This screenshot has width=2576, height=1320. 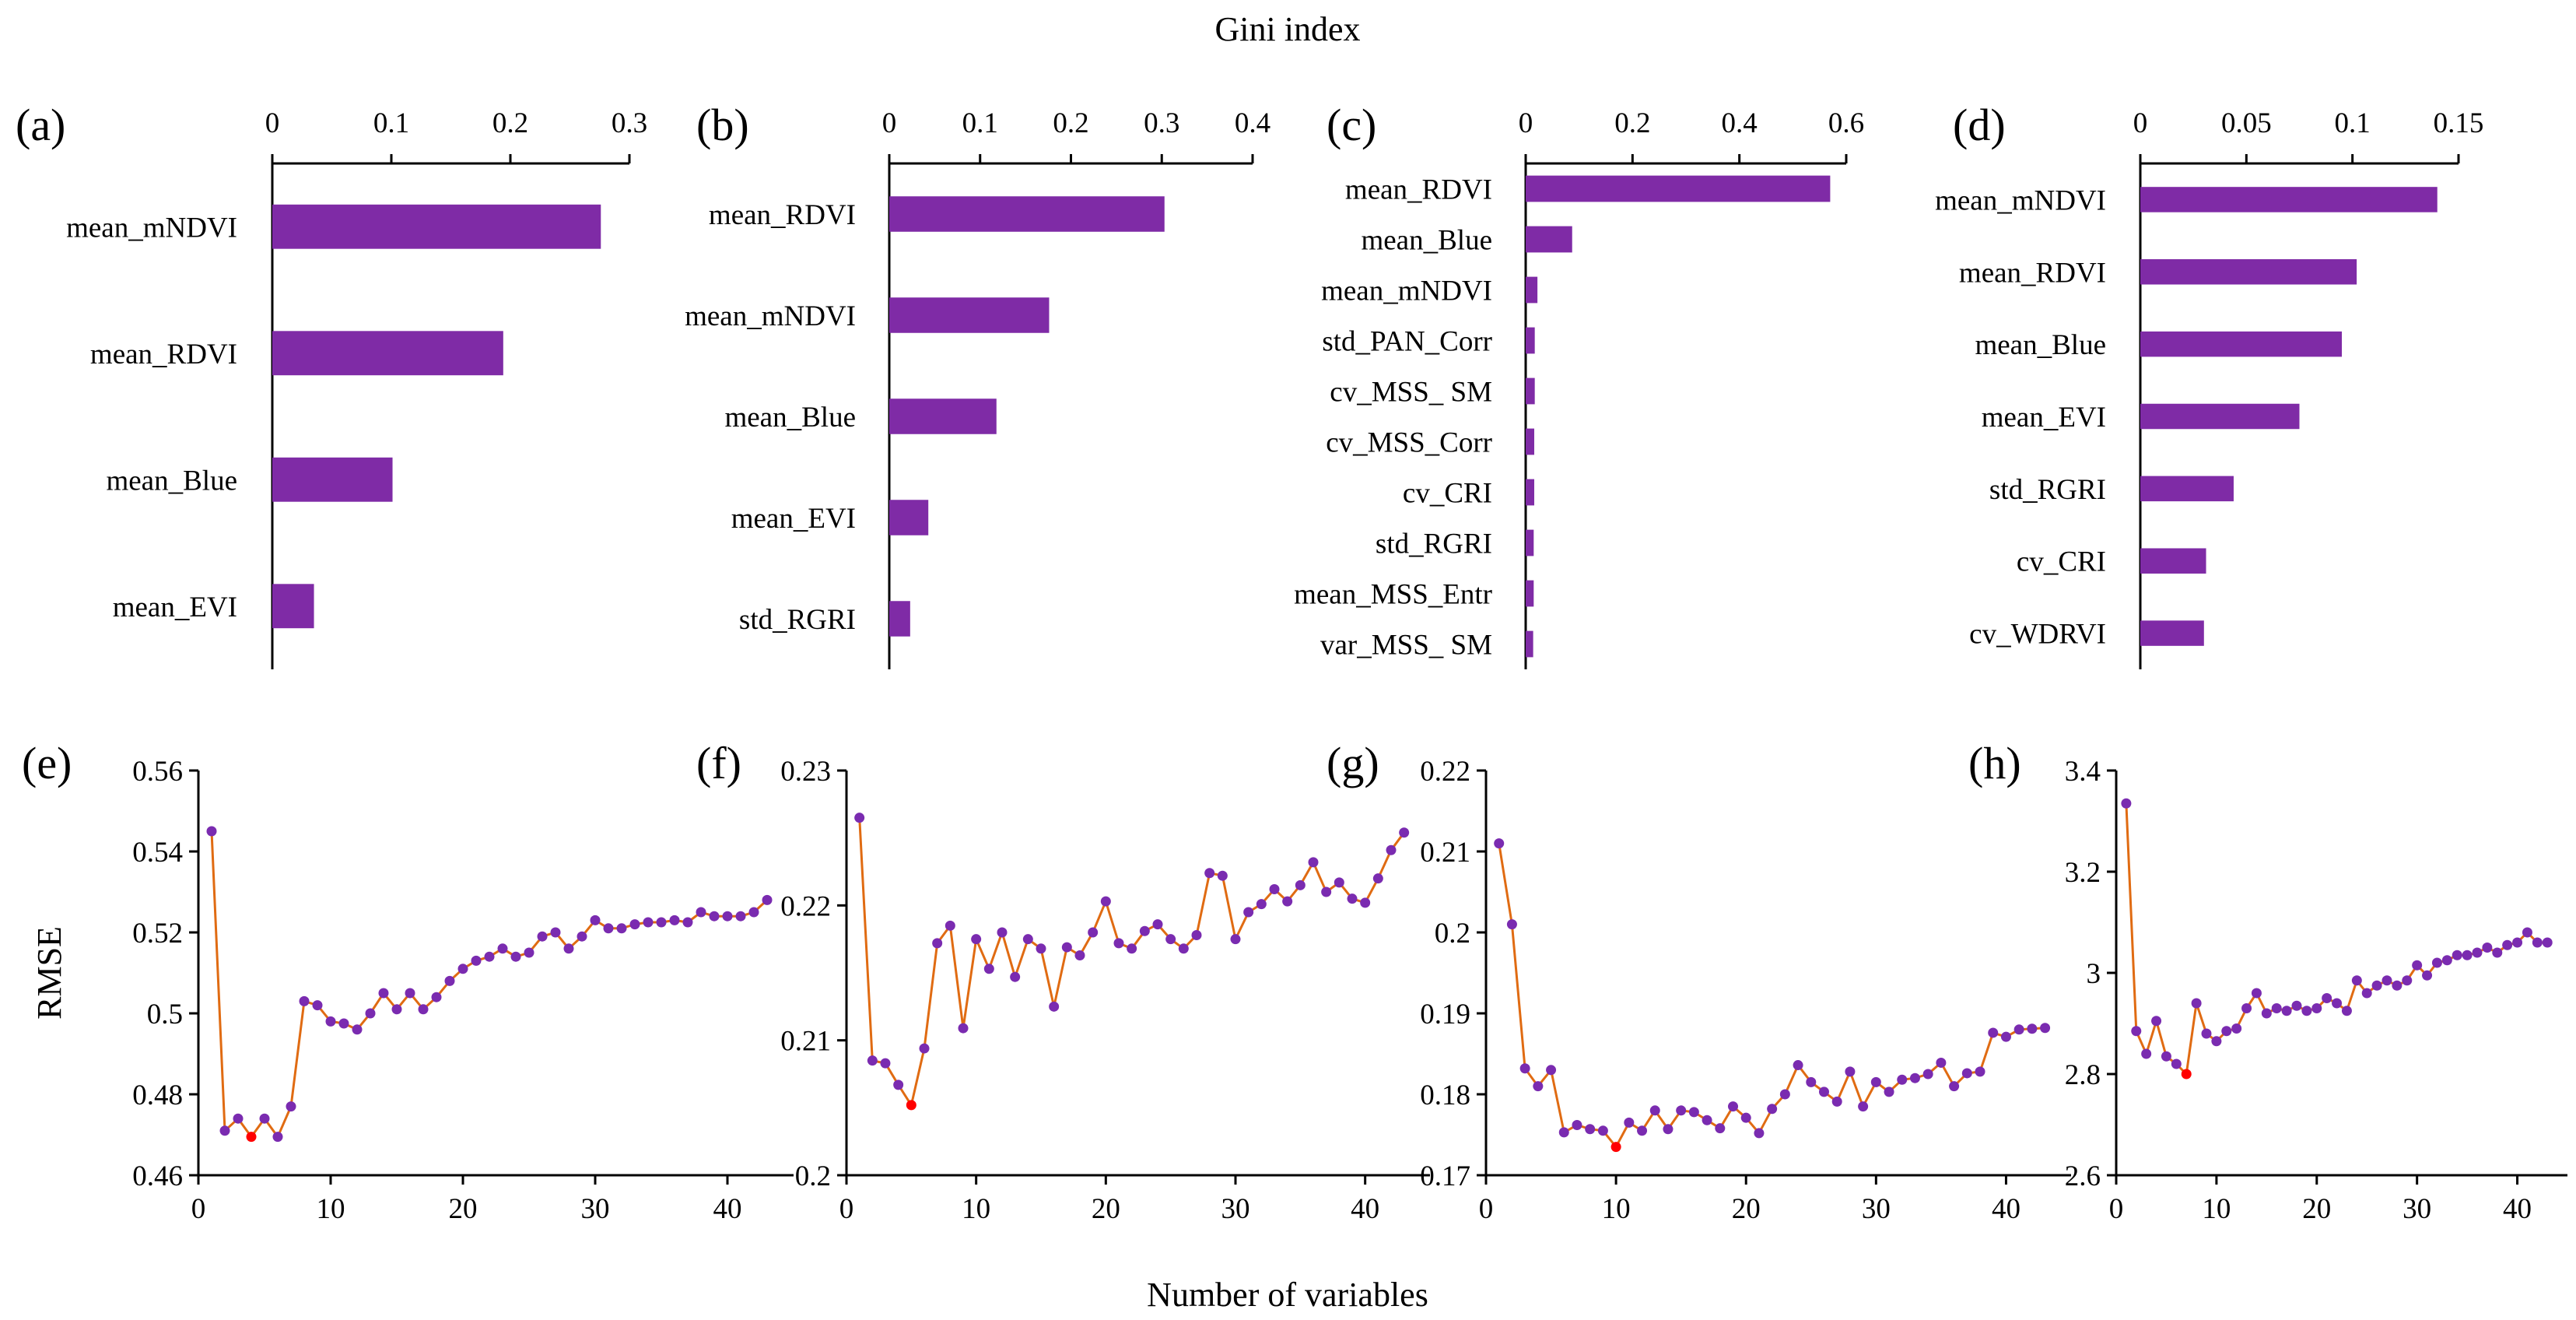 I want to click on rmse-axis-label: RMSE, so click(x=49, y=973).